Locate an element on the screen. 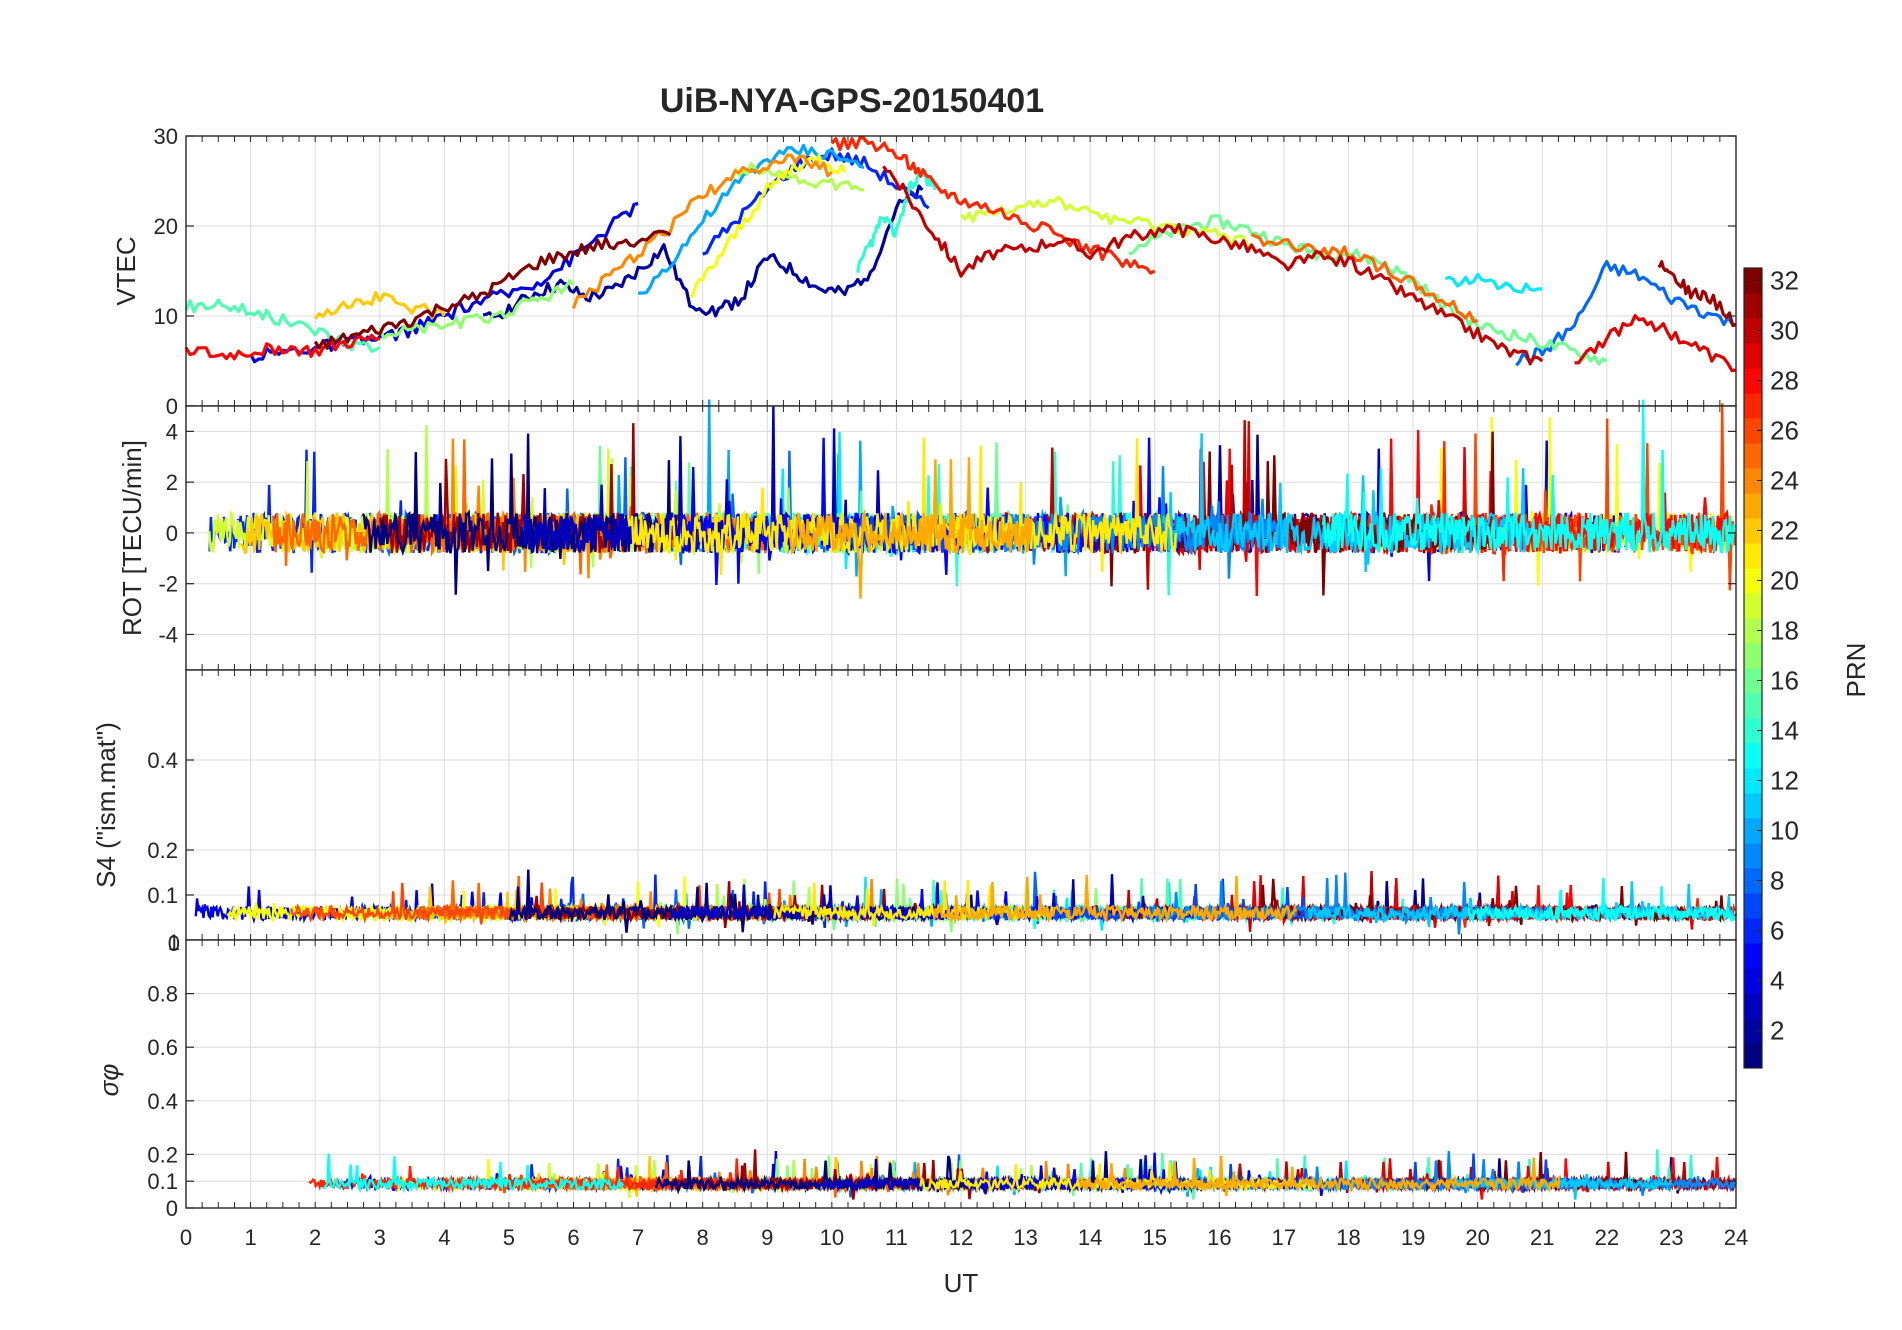 Image resolution: width=1902 pixels, height=1330 pixels. colorbar-tick-label: 14 is located at coordinates (1784, 731).